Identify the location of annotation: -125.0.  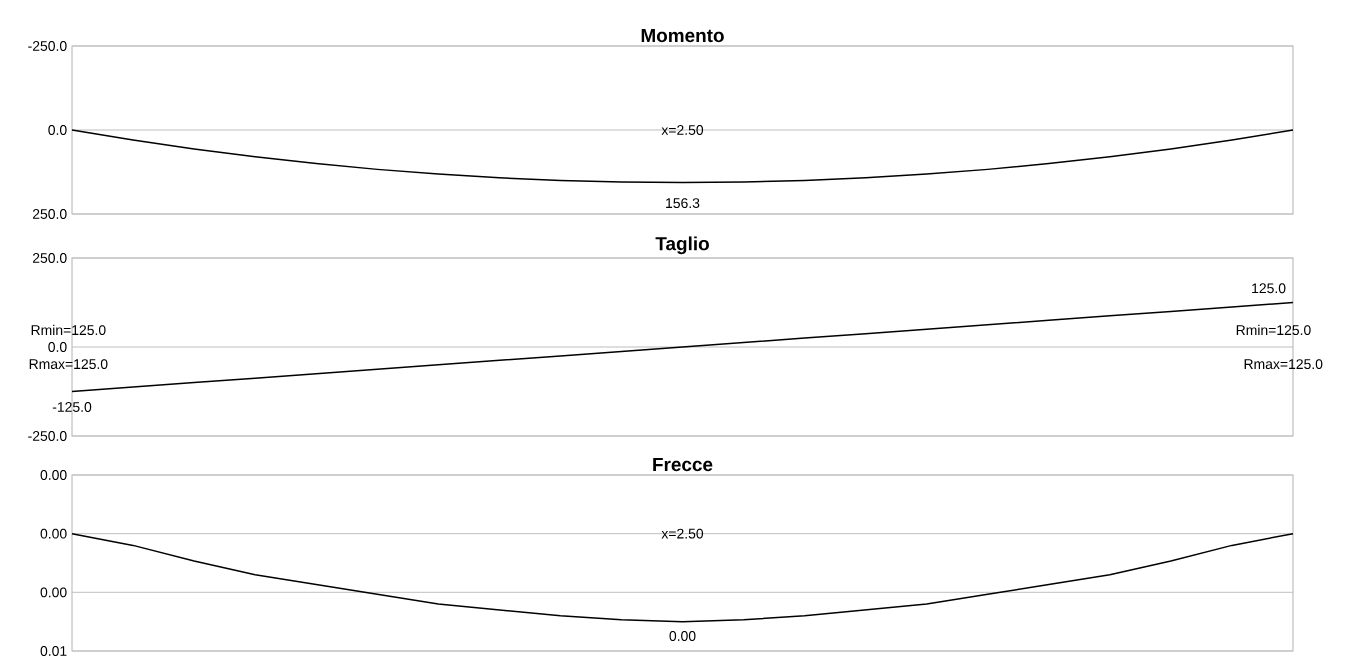
(72, 407).